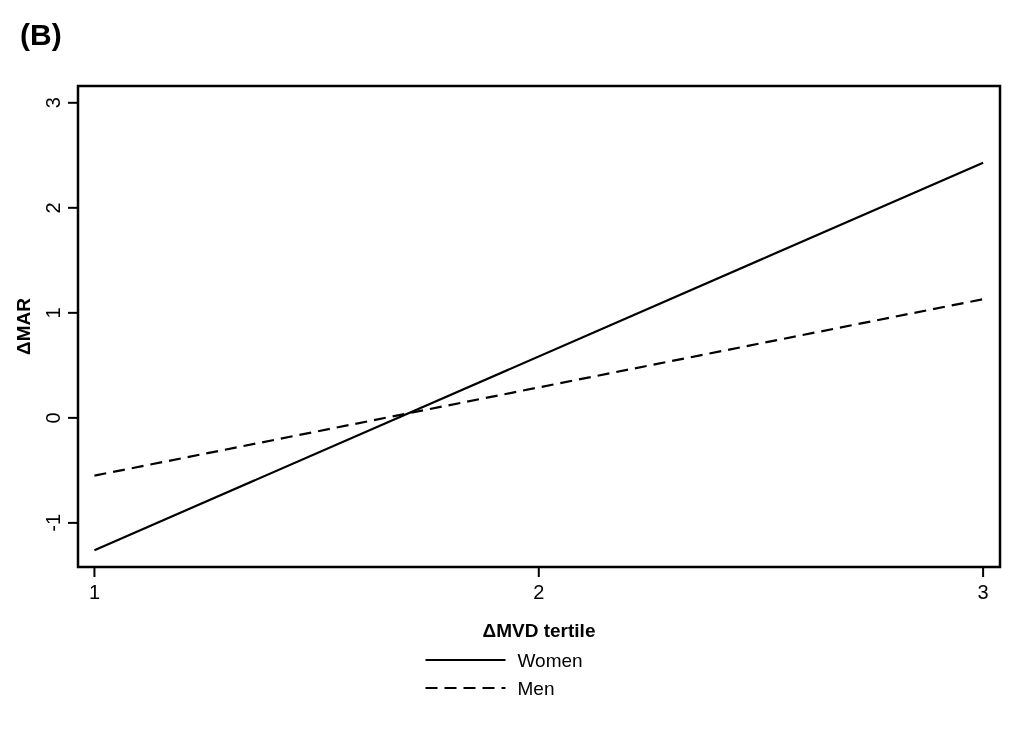  What do you see at coordinates (536, 688) in the screenshot?
I see `legend-label: Men` at bounding box center [536, 688].